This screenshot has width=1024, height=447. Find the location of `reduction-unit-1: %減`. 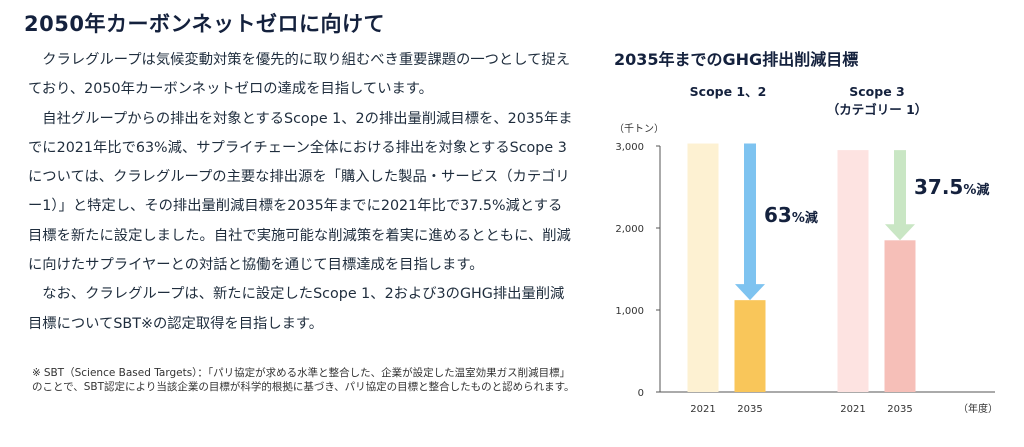

reduction-unit-1: %減 is located at coordinates (805, 218).